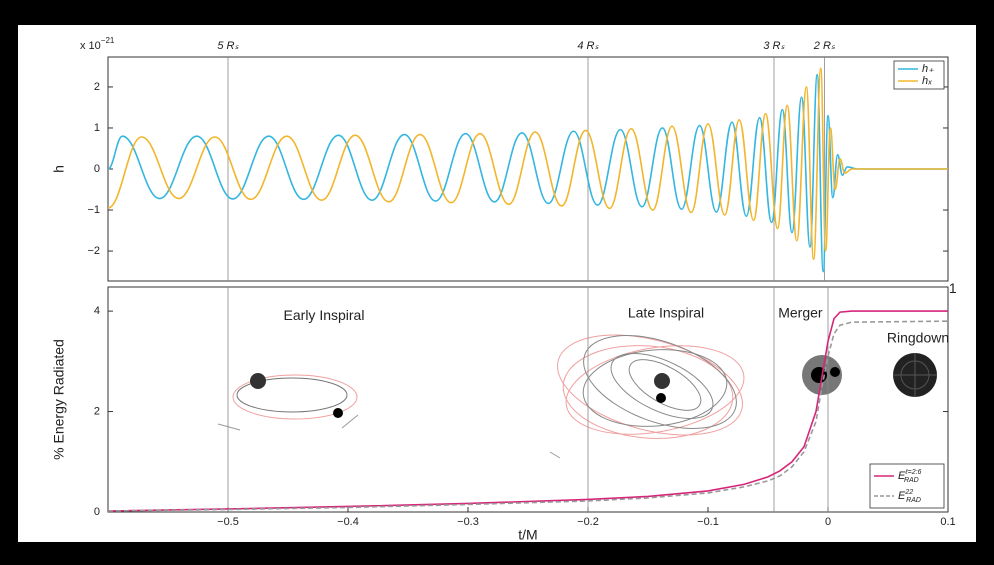  What do you see at coordinates (915, 375) in the screenshot?
I see `ringdown-illustration` at bounding box center [915, 375].